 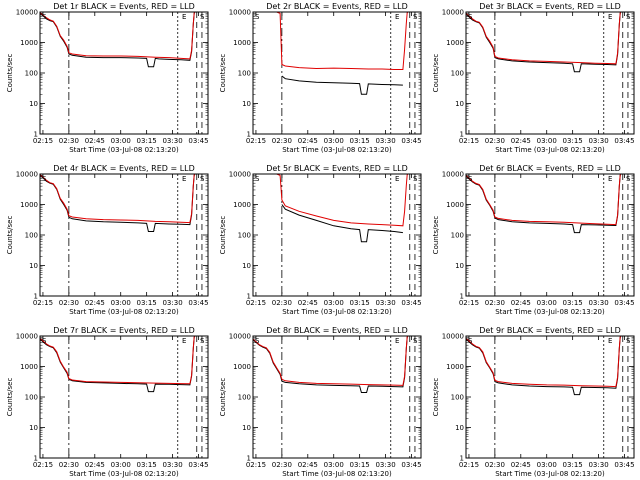 What do you see at coordinates (550, 6) in the screenshot?
I see `chart-title: Det 3r BLACK = Events, RED = LLD` at bounding box center [550, 6].